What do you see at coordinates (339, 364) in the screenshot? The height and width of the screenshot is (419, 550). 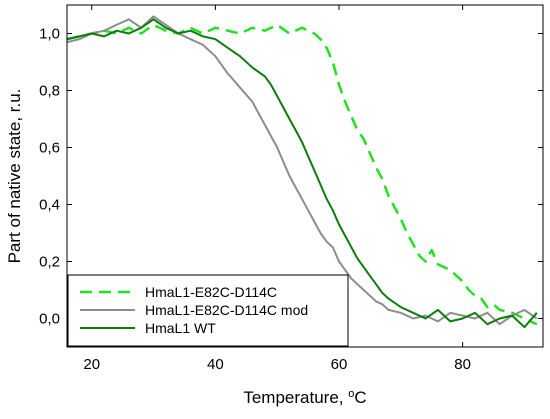 I see `x-tick-label: 60` at bounding box center [339, 364].